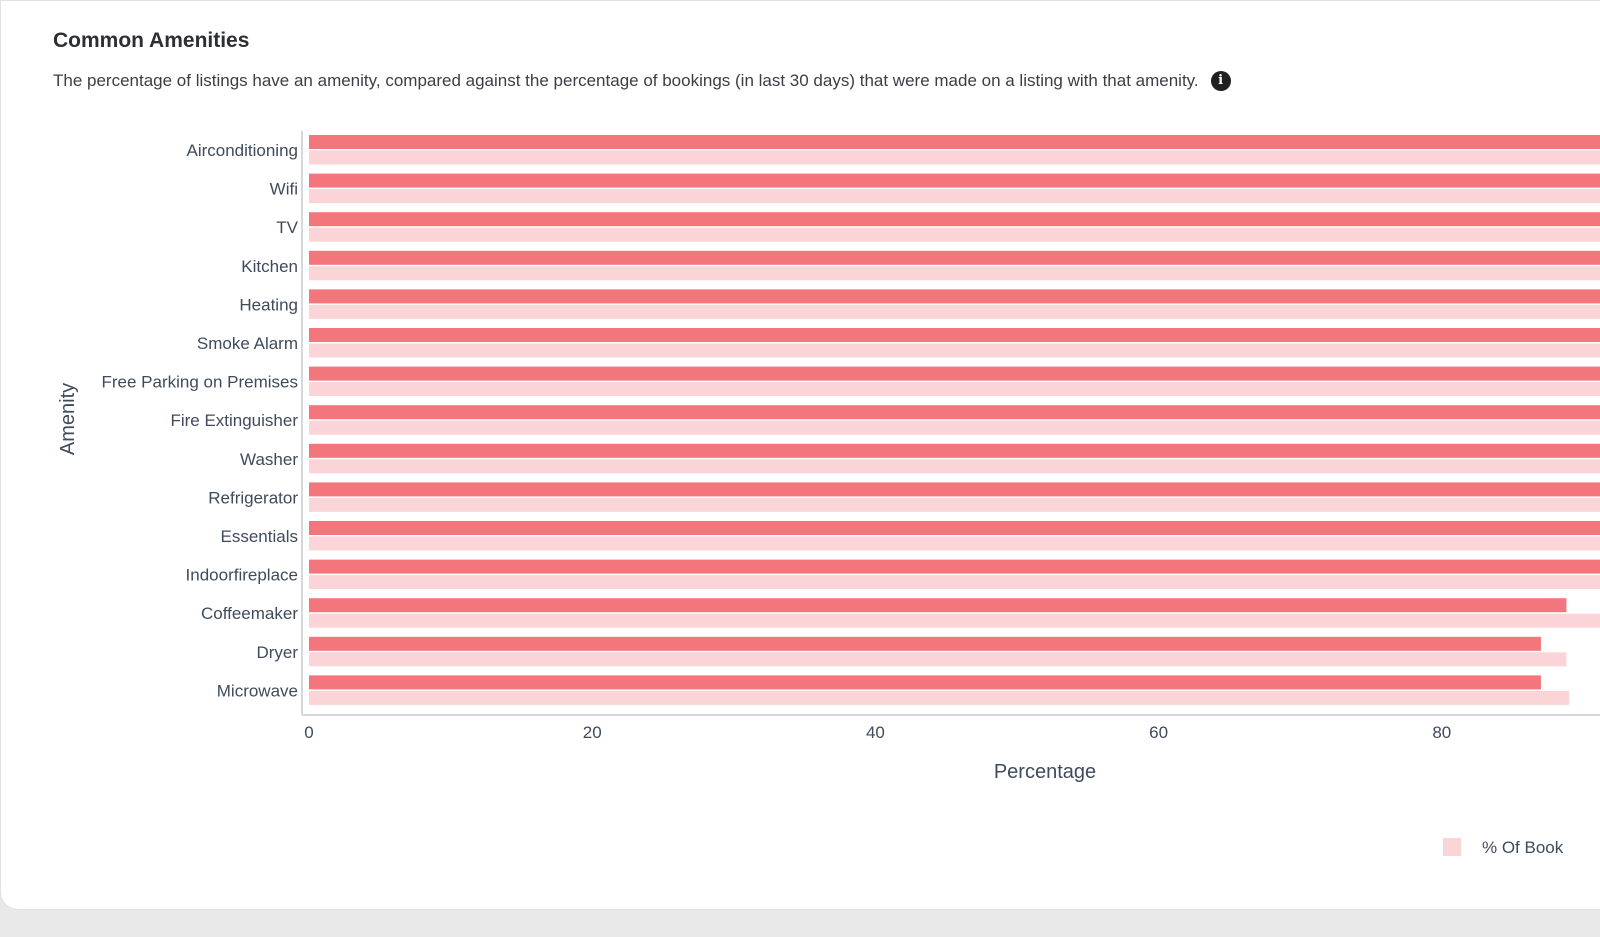  I want to click on legend: % Of Book, so click(1503, 847).